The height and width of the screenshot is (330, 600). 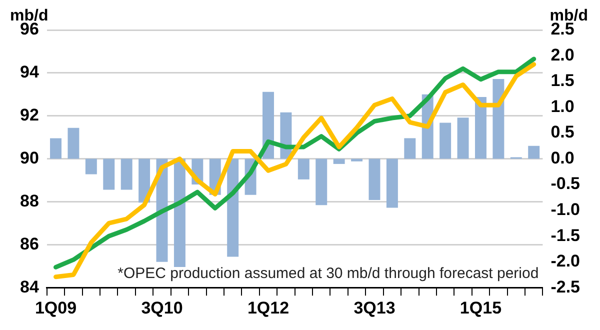 What do you see at coordinates (162, 308) in the screenshot?
I see `x-tick-label: 3Q10` at bounding box center [162, 308].